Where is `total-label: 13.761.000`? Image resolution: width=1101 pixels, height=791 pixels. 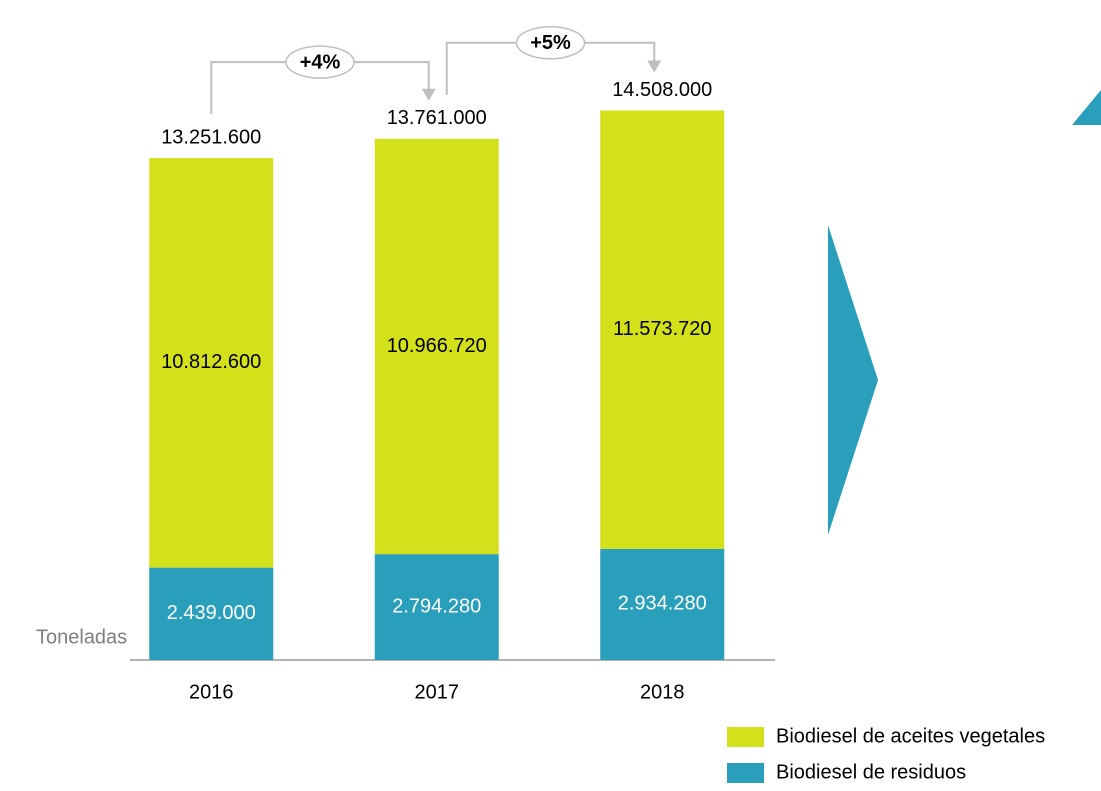
total-label: 13.761.000 is located at coordinates (437, 118).